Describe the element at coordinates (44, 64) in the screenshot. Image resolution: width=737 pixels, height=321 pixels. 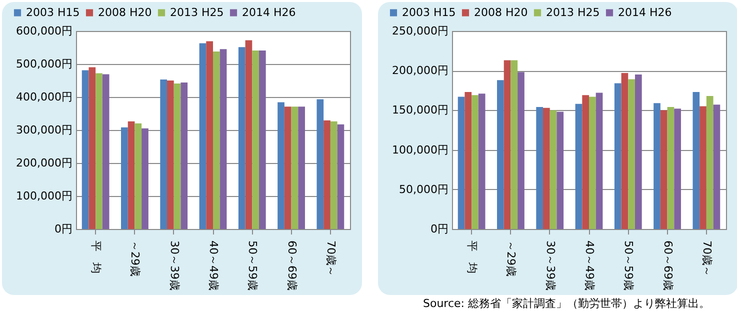
I see `y-tick-label: 500,000円` at that location.